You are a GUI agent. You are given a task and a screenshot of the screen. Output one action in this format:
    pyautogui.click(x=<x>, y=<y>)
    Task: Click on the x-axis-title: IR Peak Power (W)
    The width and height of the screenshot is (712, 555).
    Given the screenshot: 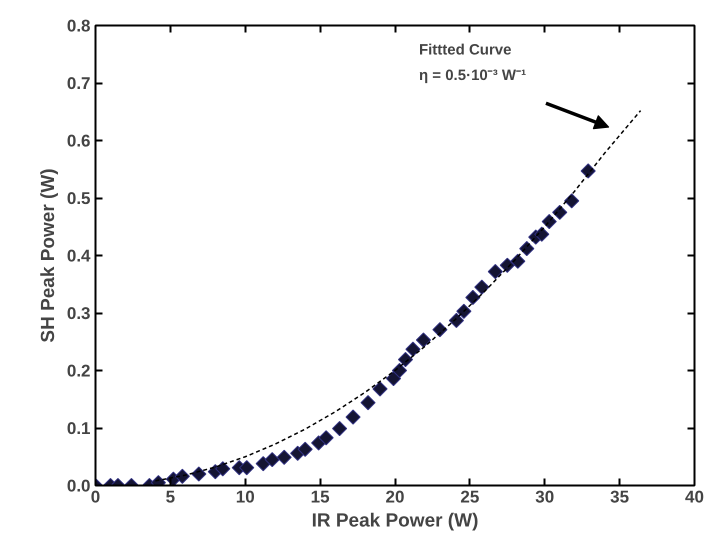 What is the action you would take?
    pyautogui.click(x=395, y=521)
    